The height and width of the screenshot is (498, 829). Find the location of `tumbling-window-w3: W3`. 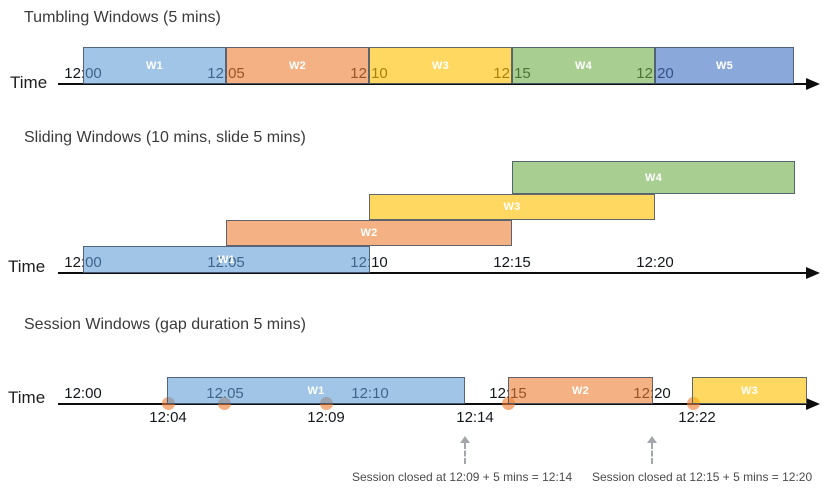

tumbling-window-w3: W3 is located at coordinates (440, 65).